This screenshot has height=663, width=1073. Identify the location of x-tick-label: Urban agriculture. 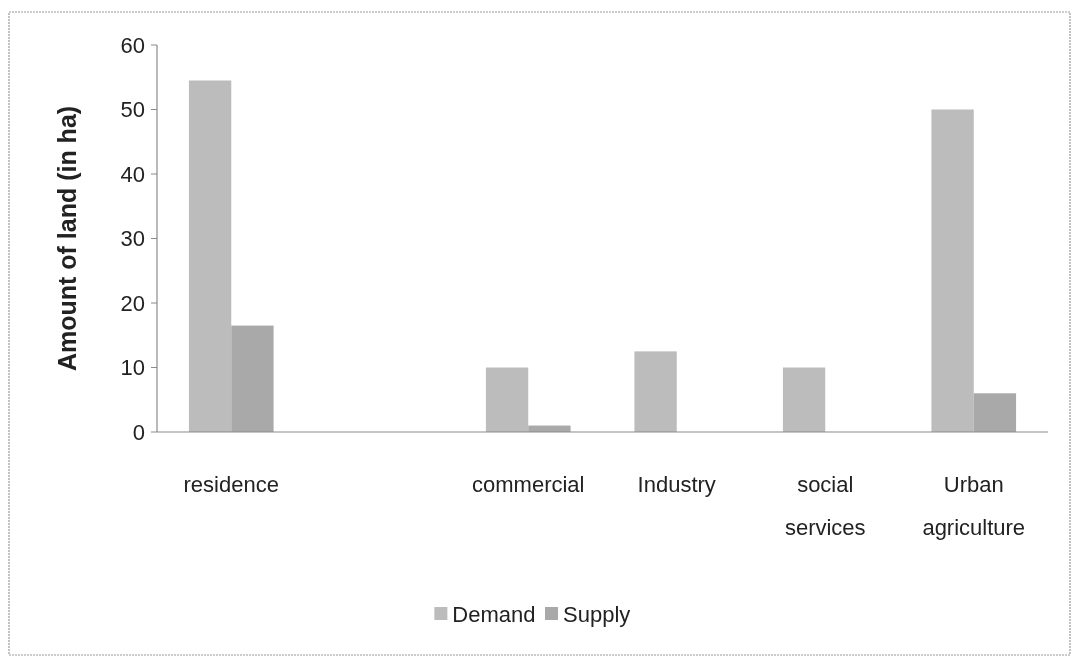
(974, 506).